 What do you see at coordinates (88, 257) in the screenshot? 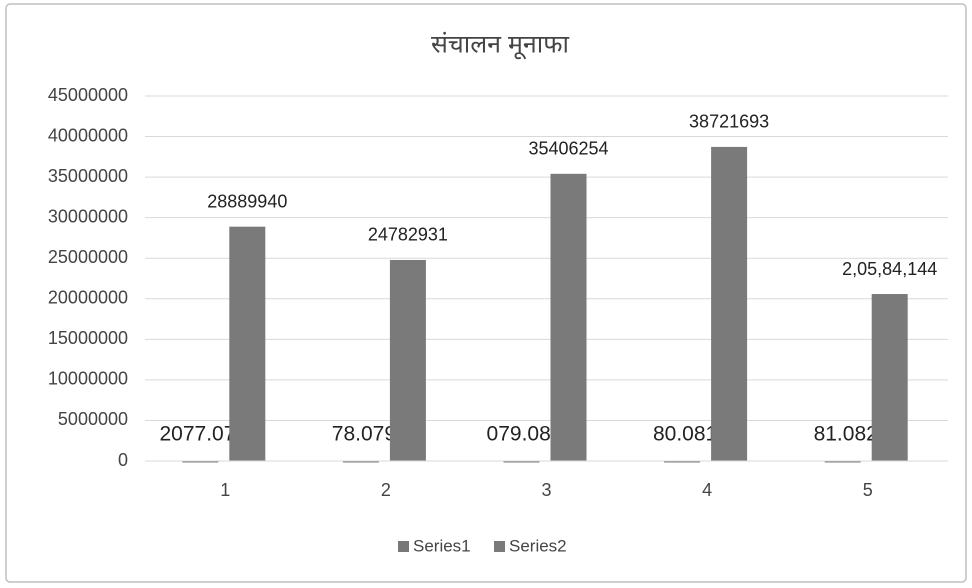
I see `y-tick-label: 25000000` at bounding box center [88, 257].